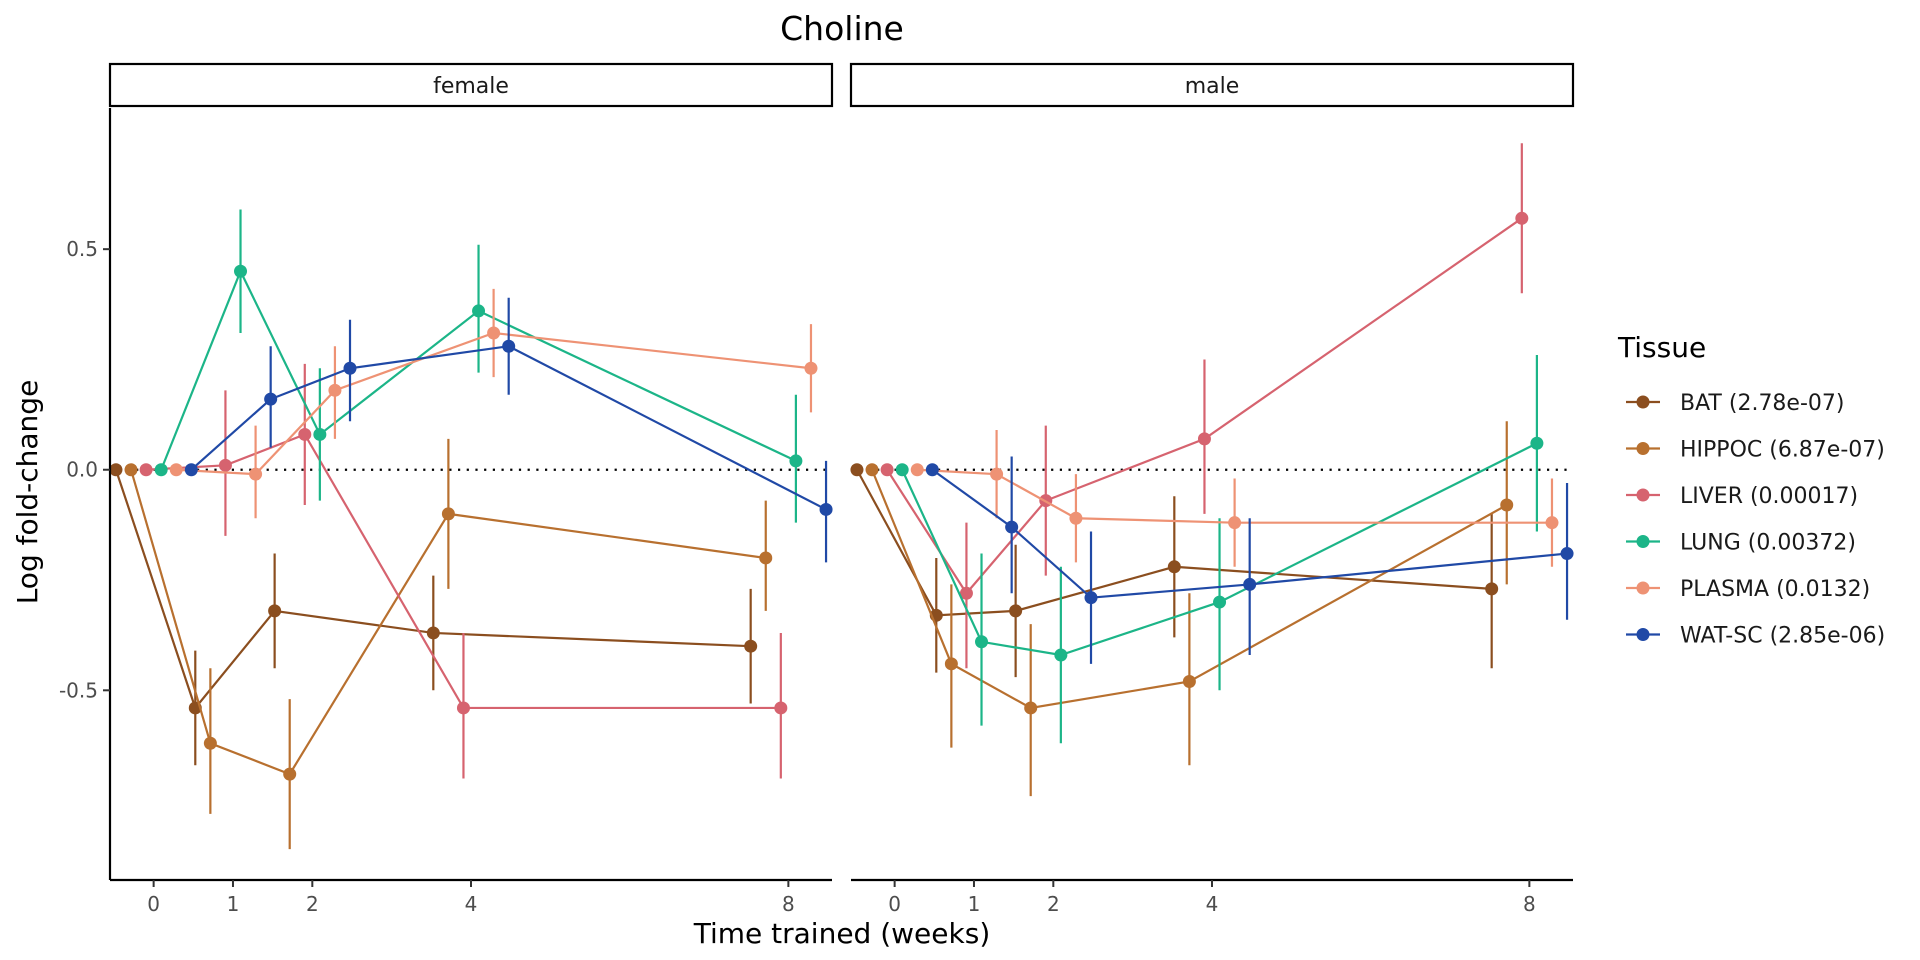 Image resolution: width=1920 pixels, height=960 pixels. I want to click on x-axis-title: Time trained (weeks), so click(842, 933).